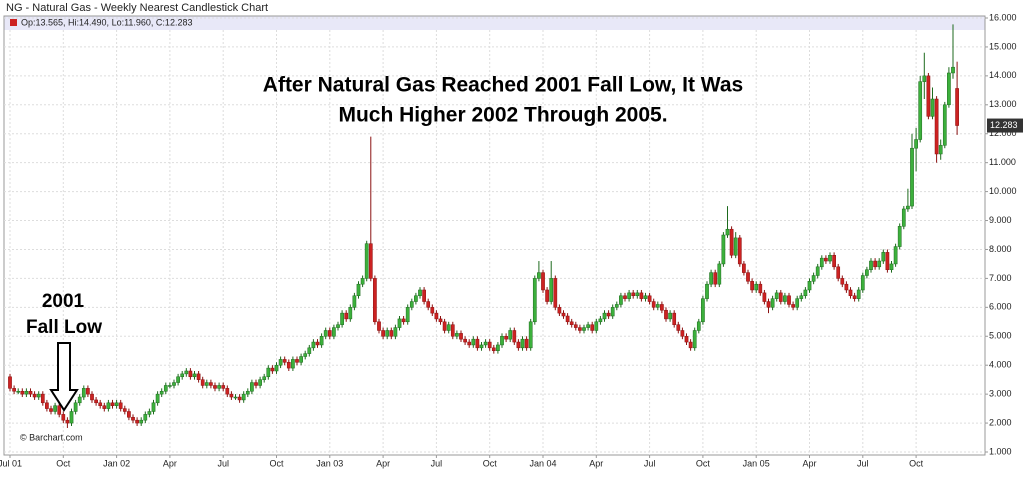 This screenshot has height=488, width=1024. What do you see at coordinates (1002, 162) in the screenshot?
I see `y-tick-label: 11.000` at bounding box center [1002, 162].